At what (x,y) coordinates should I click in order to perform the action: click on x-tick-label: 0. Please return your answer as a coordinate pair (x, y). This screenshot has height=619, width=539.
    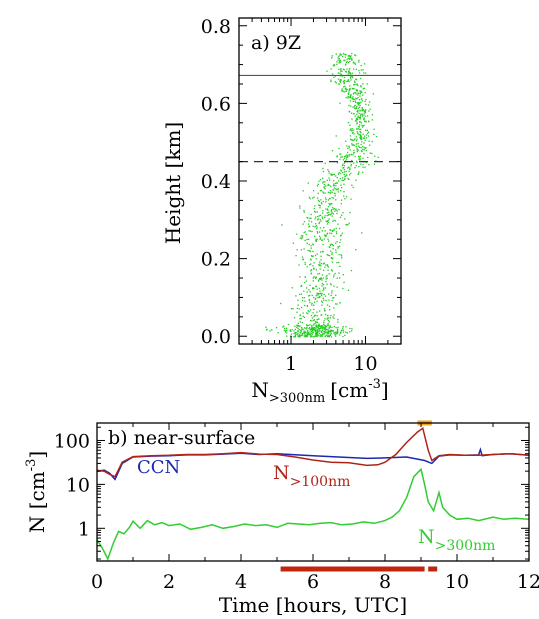
    Looking at the image, I should click on (97, 582).